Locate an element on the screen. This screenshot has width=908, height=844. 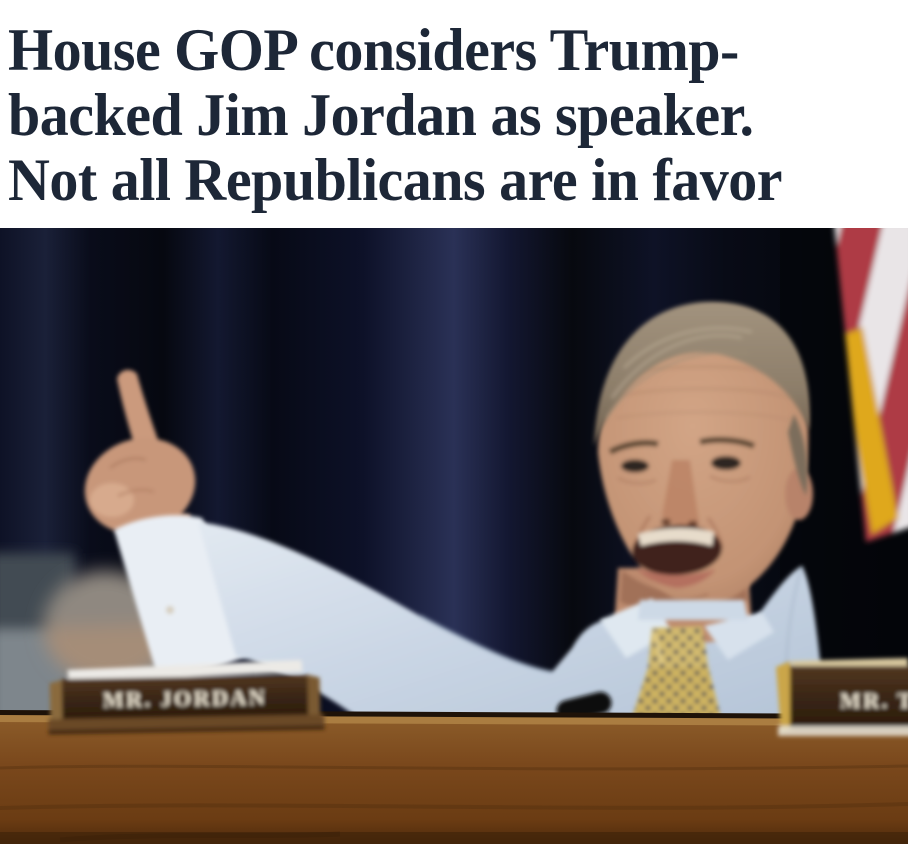
headline-line-1: House GOP considers Trump- is located at coordinates (373, 50).